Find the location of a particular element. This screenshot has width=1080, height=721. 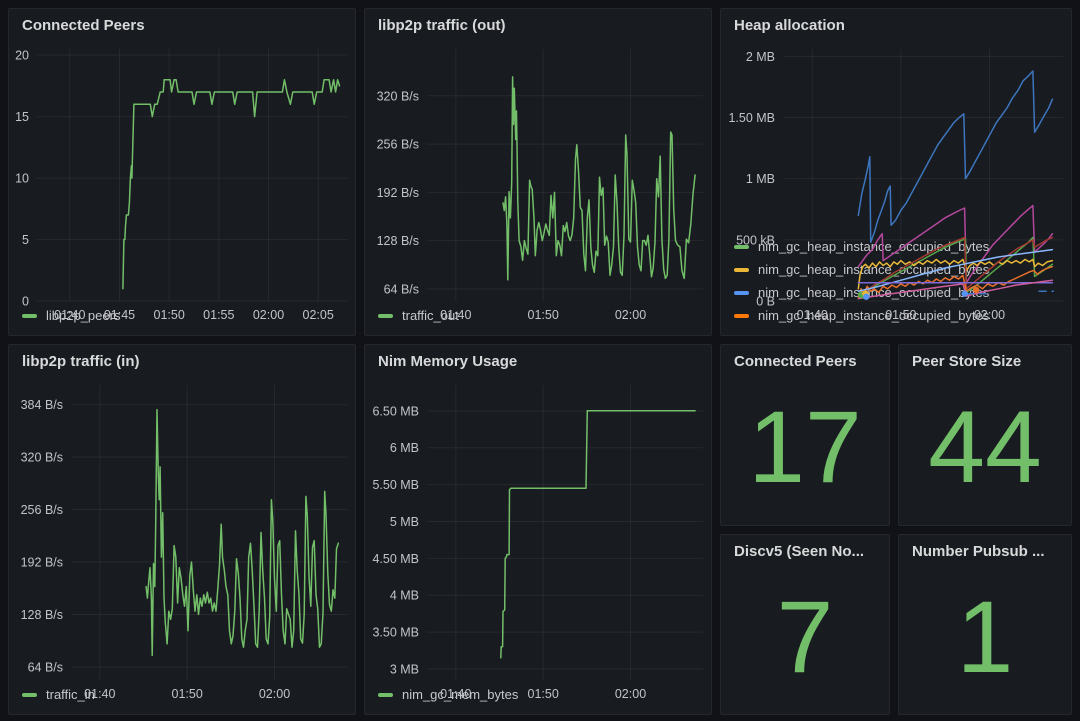

panel-title: Nim Memory Usage is located at coordinates (448, 361).